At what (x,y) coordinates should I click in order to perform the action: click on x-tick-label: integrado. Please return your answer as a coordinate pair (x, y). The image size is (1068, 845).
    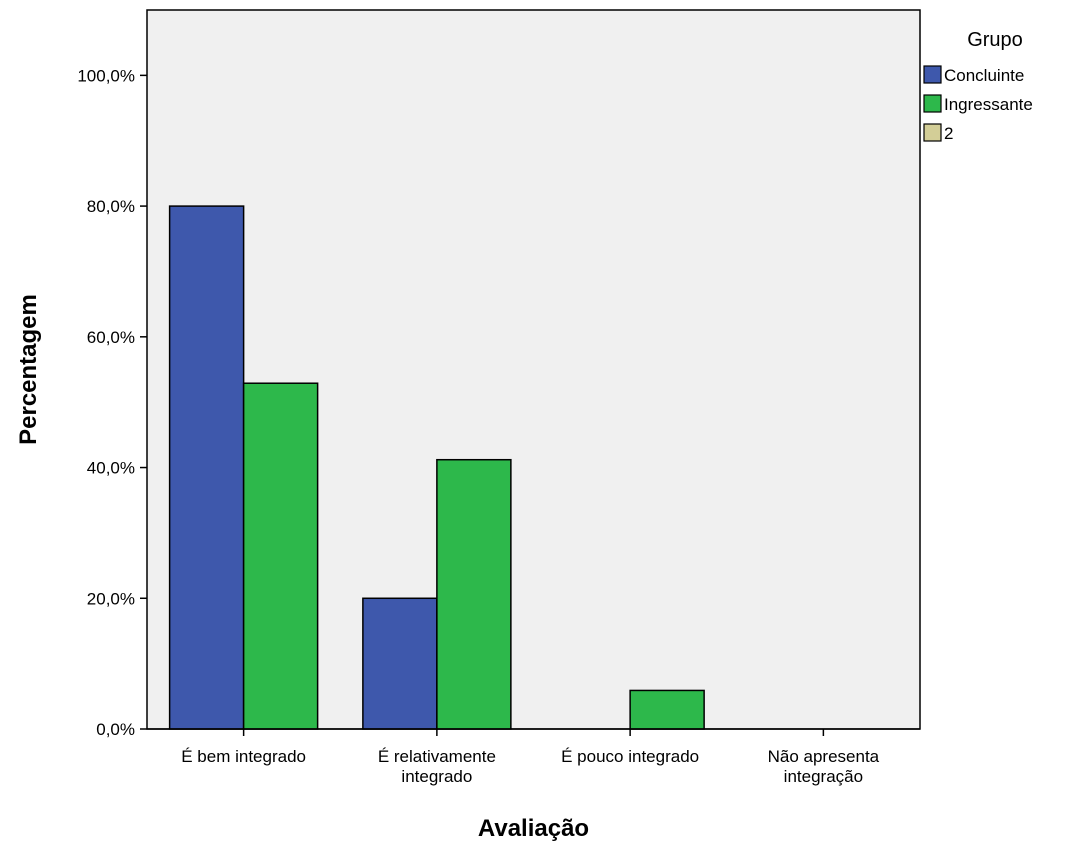
    Looking at the image, I should click on (436, 776).